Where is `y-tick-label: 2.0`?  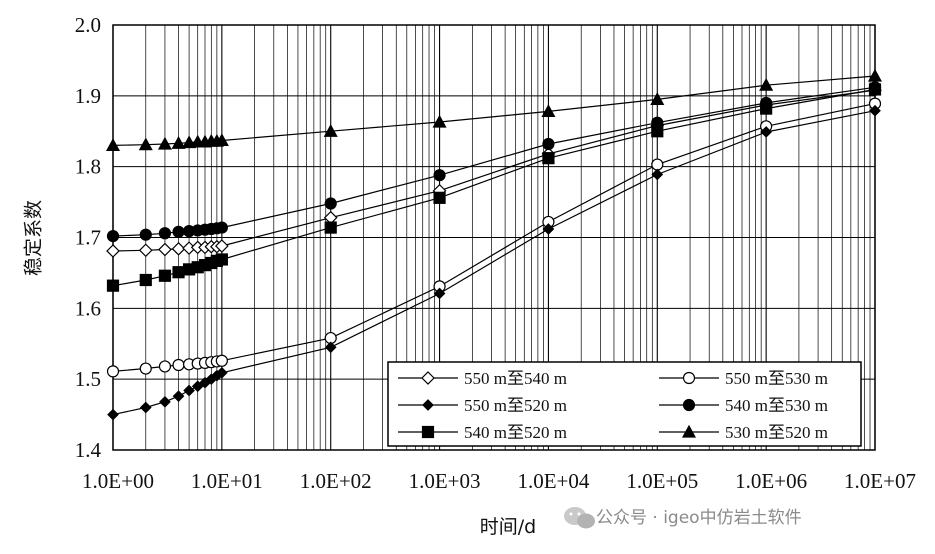 y-tick-label: 2.0 is located at coordinates (88, 25).